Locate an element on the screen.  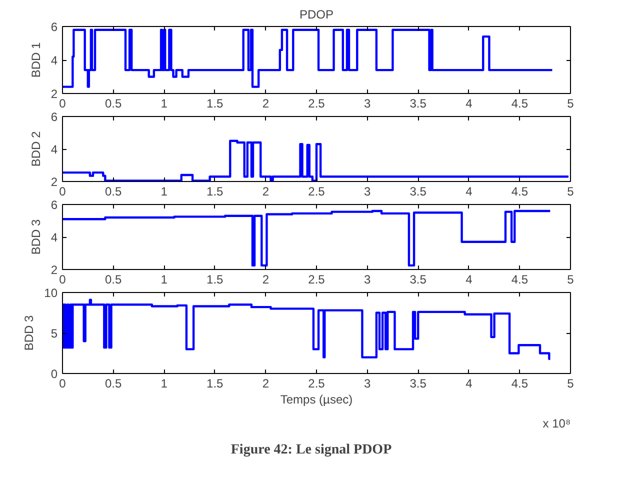
y-tick-label: 10 is located at coordinates (51, 293).